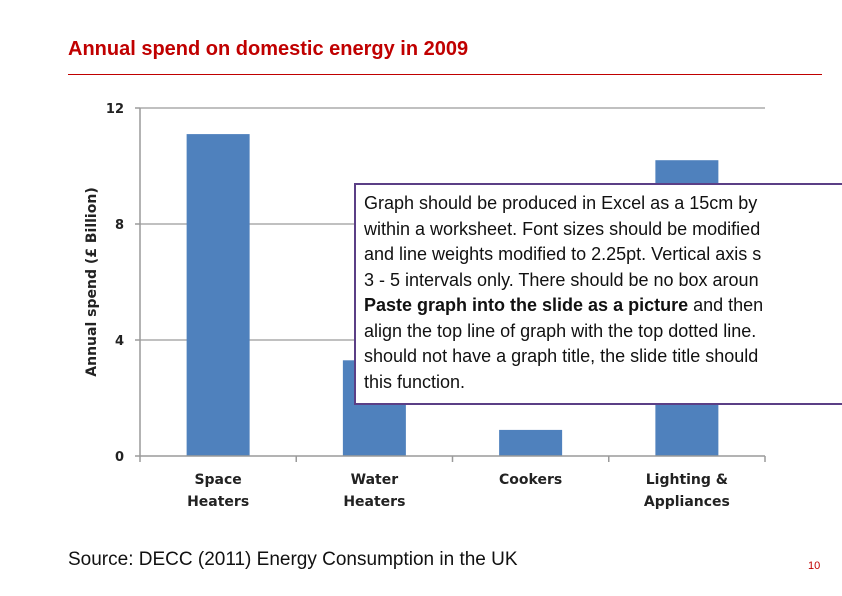 Image resolution: width=842 pixels, height=596 pixels. What do you see at coordinates (374, 491) in the screenshot?
I see `x-tick-label: Water Heaters` at bounding box center [374, 491].